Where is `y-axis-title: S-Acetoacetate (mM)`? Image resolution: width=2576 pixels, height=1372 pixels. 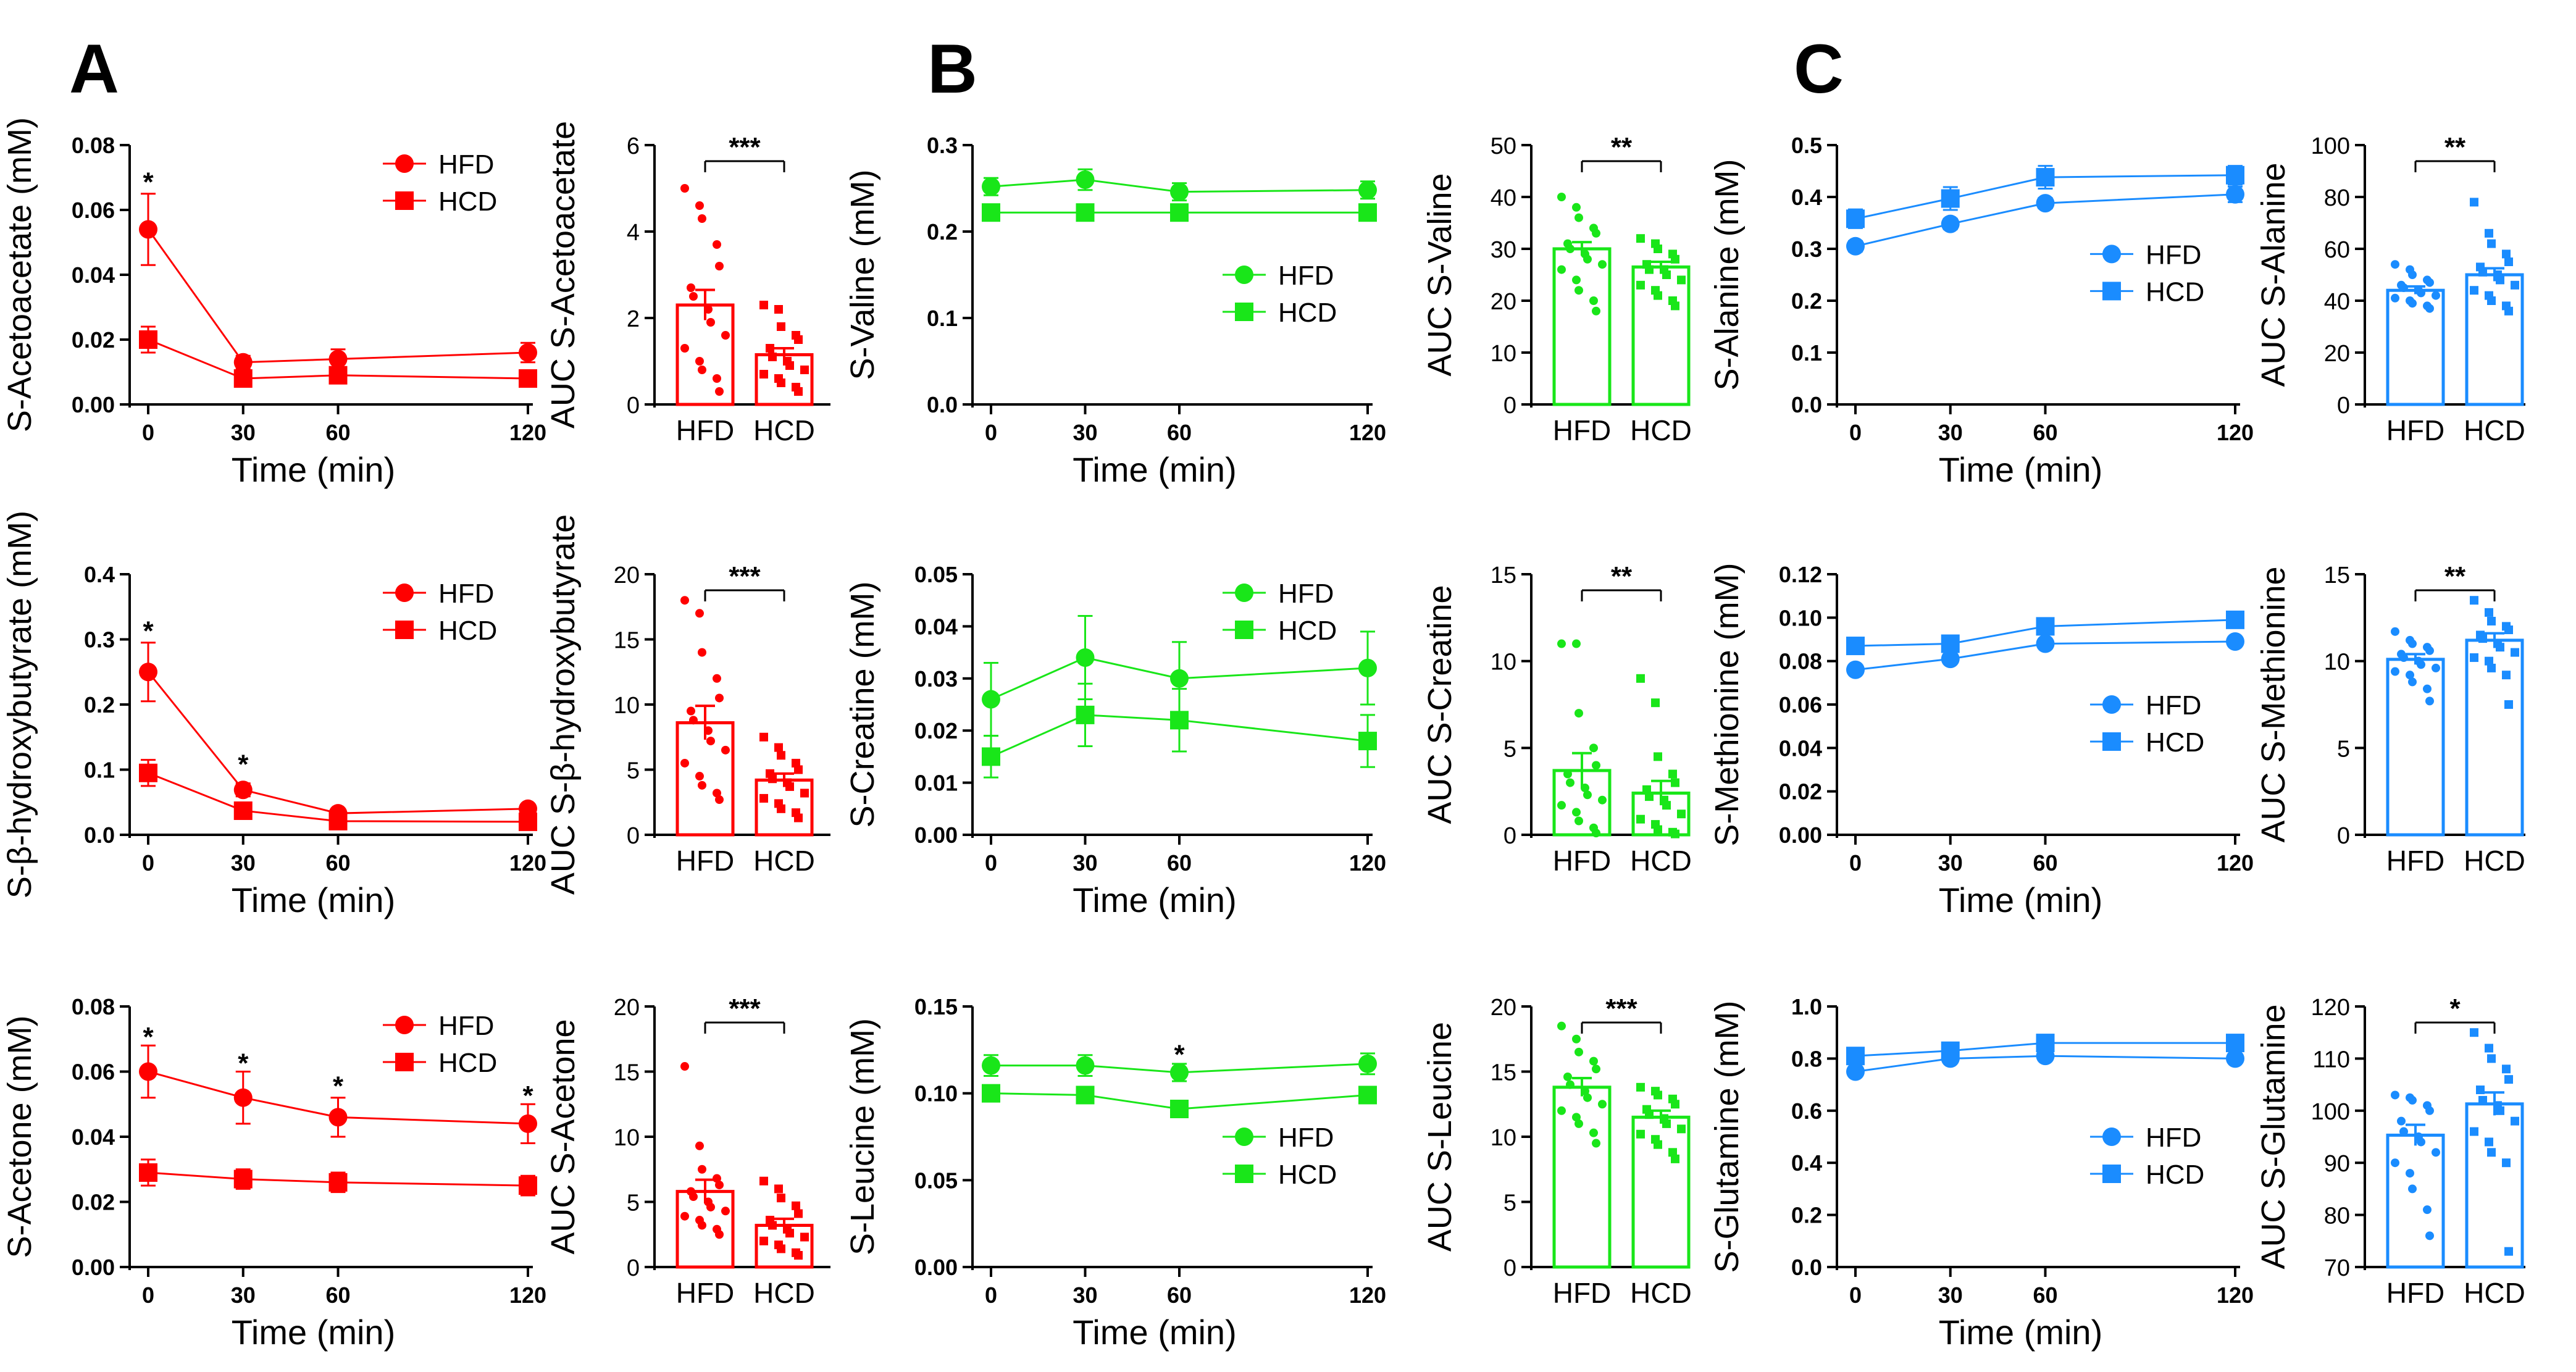
y-axis-title: S-Acetoacetate (mM) is located at coordinates (19, 274).